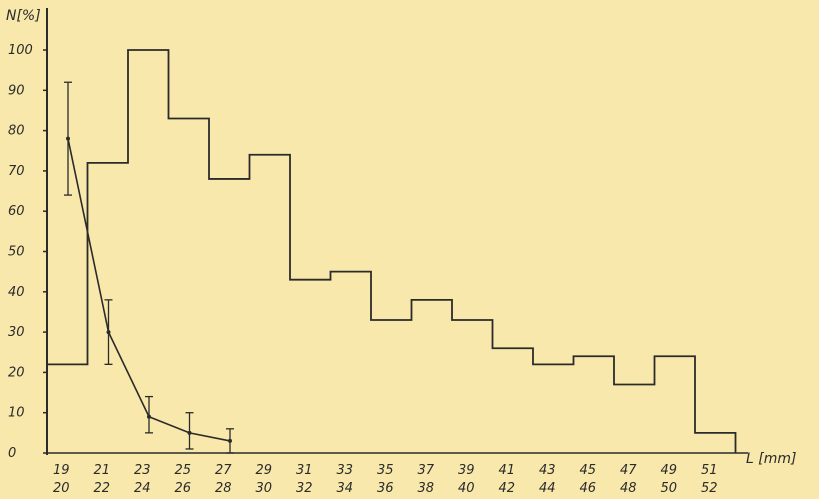  What do you see at coordinates (587, 470) in the screenshot?
I see `x-tick-label-top: 45` at bounding box center [587, 470].